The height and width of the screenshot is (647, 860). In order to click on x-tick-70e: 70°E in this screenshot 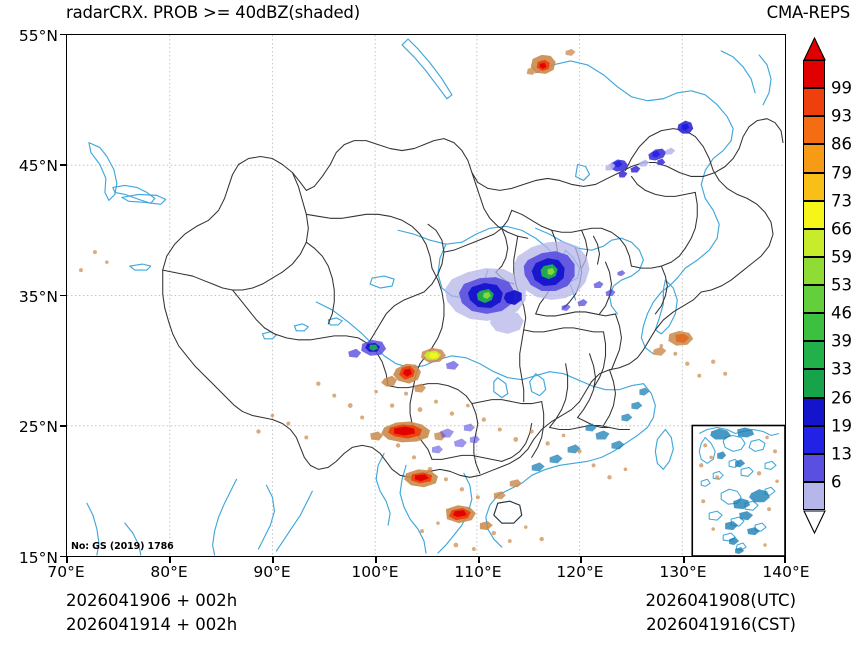, I will do `click(66, 572)`.